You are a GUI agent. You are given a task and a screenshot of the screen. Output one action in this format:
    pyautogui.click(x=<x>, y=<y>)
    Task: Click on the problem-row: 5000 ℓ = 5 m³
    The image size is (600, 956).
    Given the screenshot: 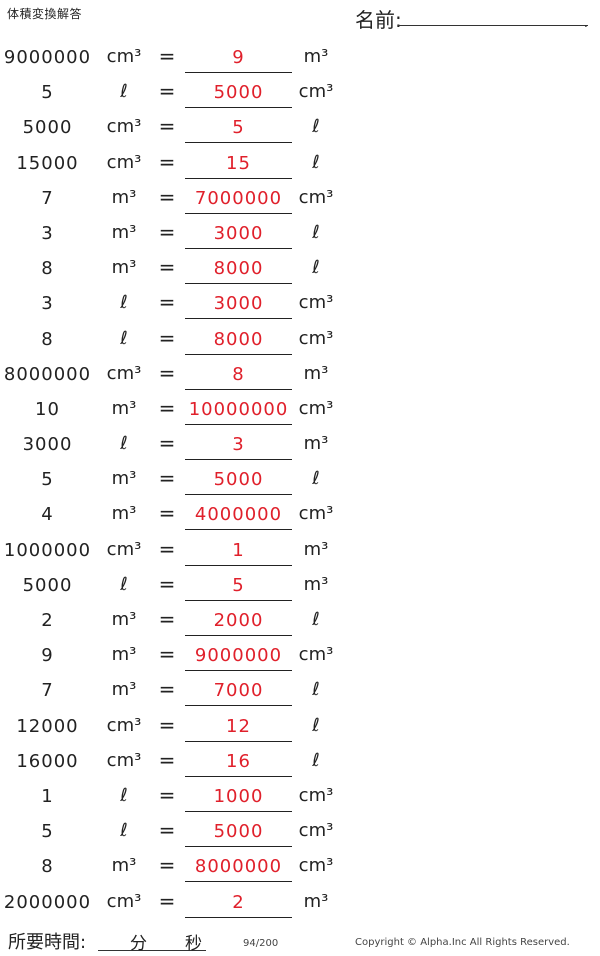 What is the action you would take?
    pyautogui.click(x=170, y=585)
    